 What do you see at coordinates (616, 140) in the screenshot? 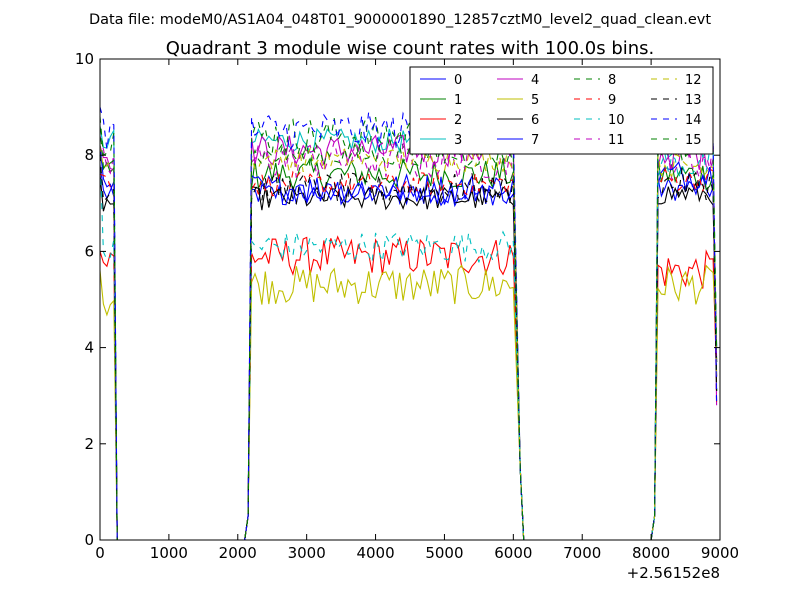
I see `legend-label-11: 11` at bounding box center [616, 140].